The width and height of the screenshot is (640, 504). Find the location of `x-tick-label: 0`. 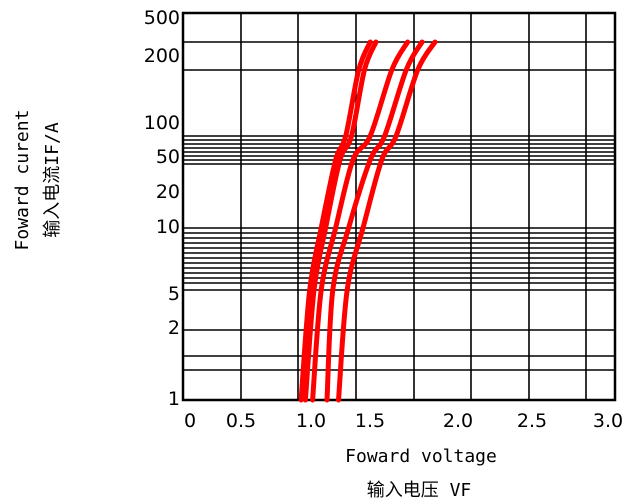

x-tick-label: 0 is located at coordinates (190, 421).